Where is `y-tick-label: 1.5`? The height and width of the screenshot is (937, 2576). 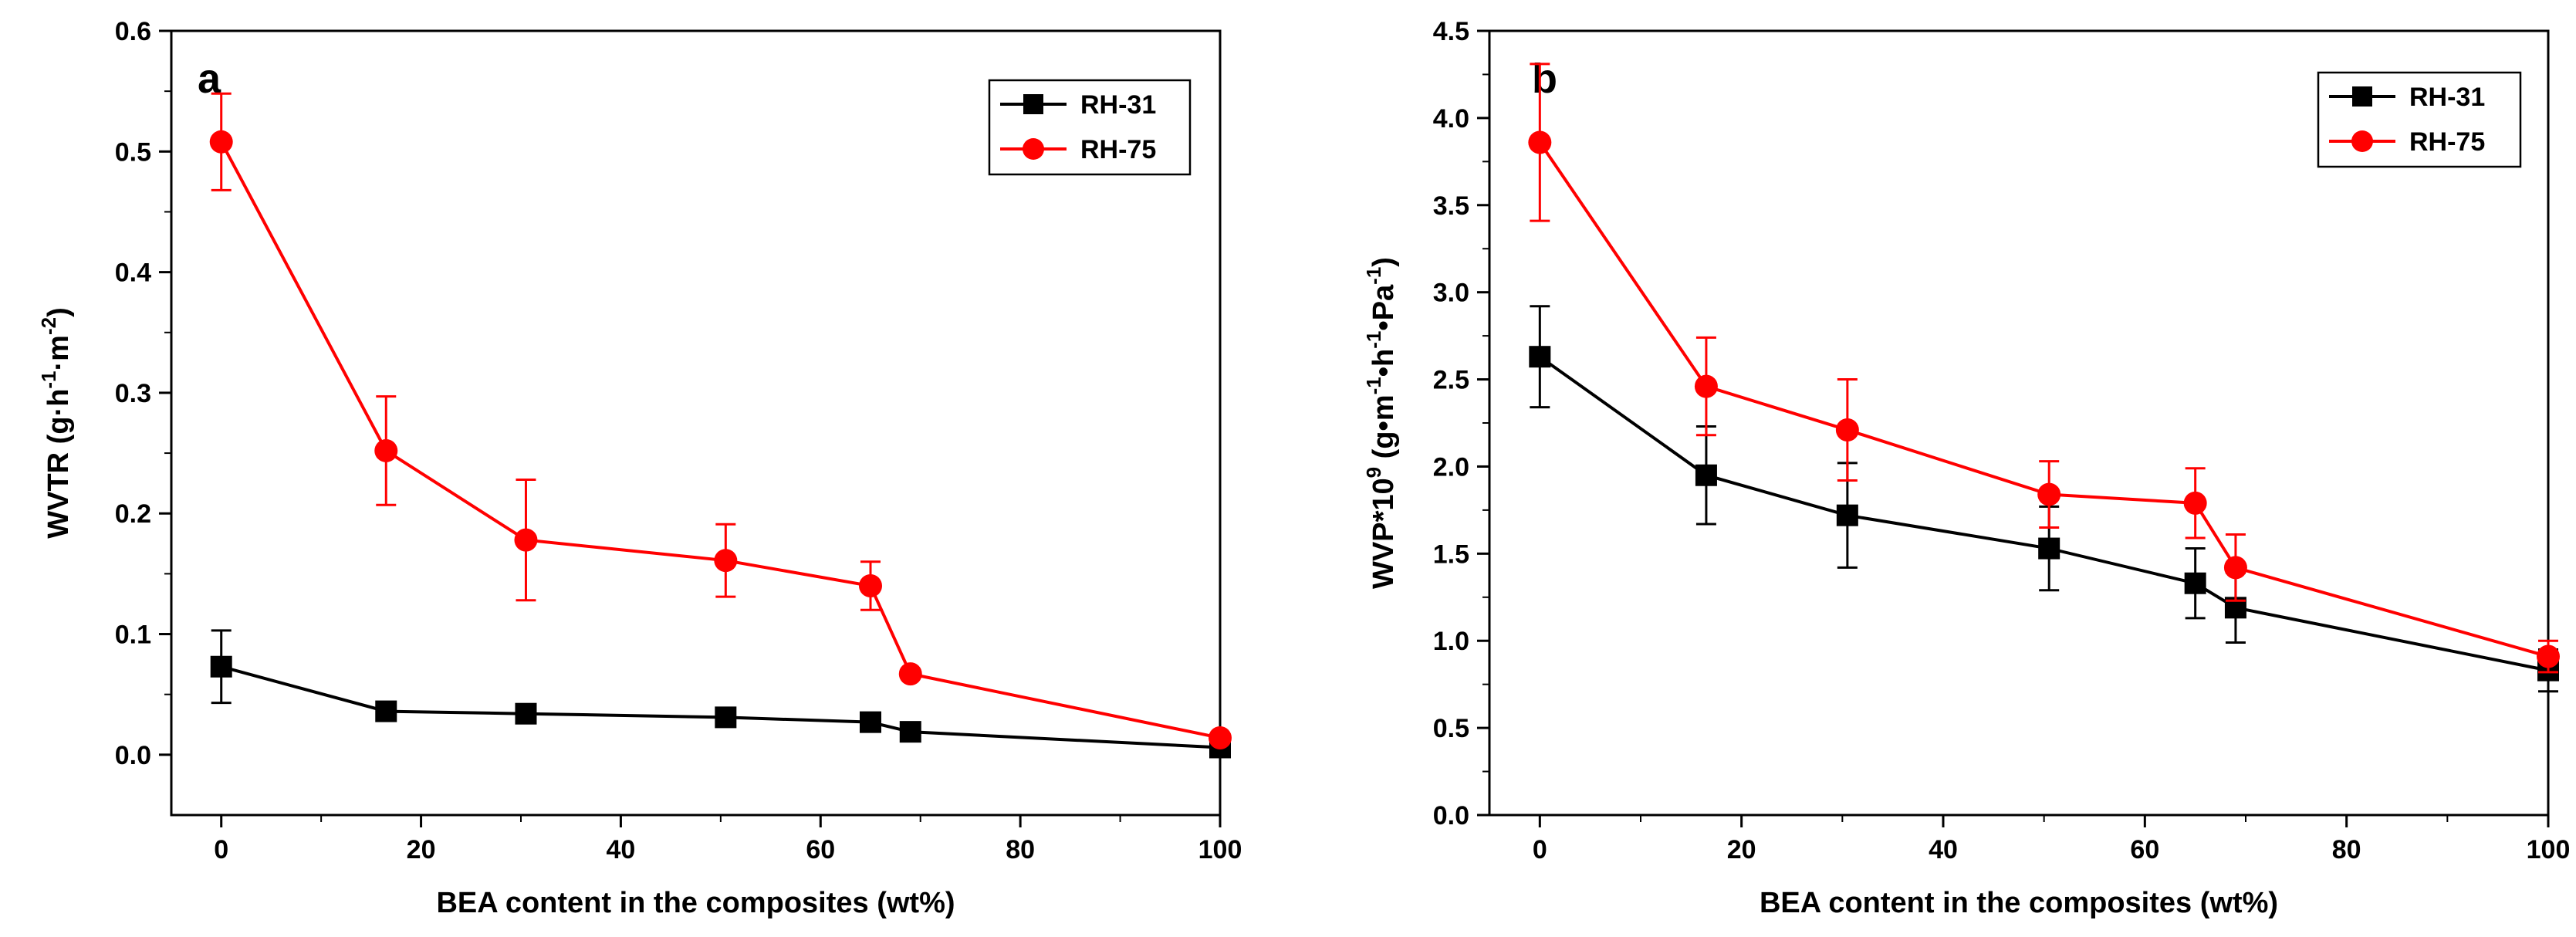
y-tick-label: 1.5 is located at coordinates (1451, 554).